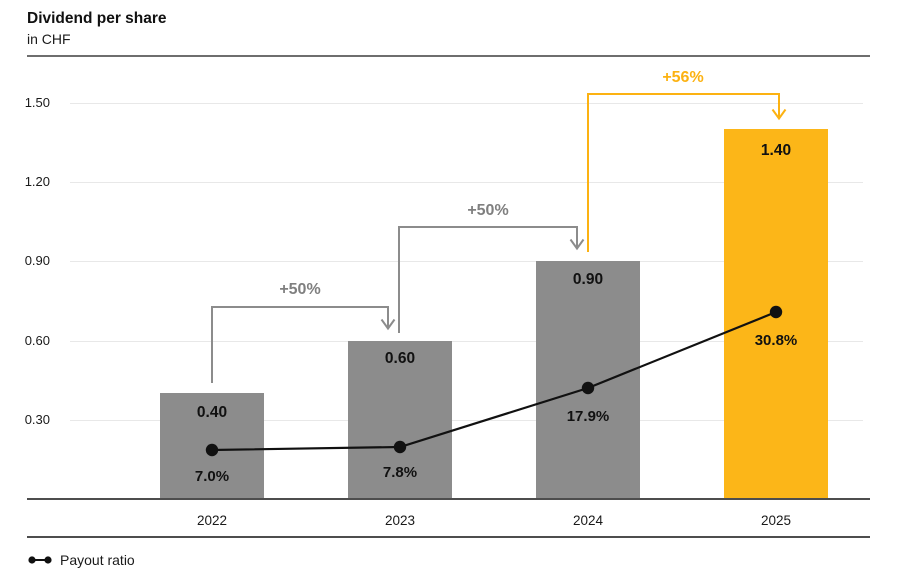  What do you see at coordinates (776, 150) in the screenshot?
I see `bar-value-2025: 1.40` at bounding box center [776, 150].